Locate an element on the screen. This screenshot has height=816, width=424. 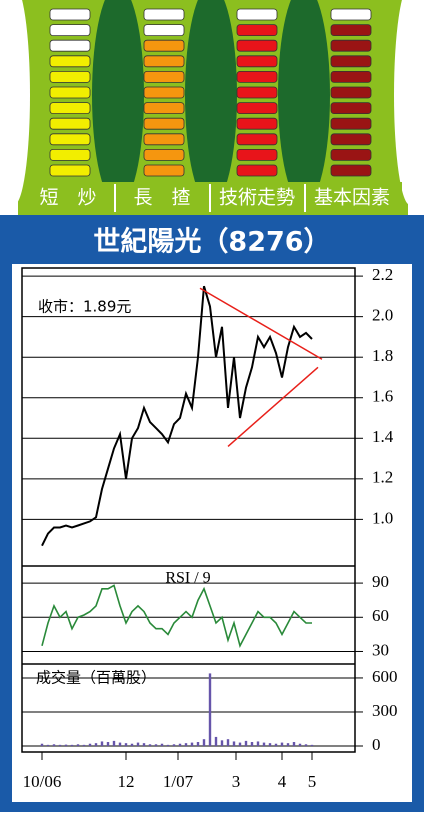
y-tick-label: 2.2 is located at coordinates (382, 274).